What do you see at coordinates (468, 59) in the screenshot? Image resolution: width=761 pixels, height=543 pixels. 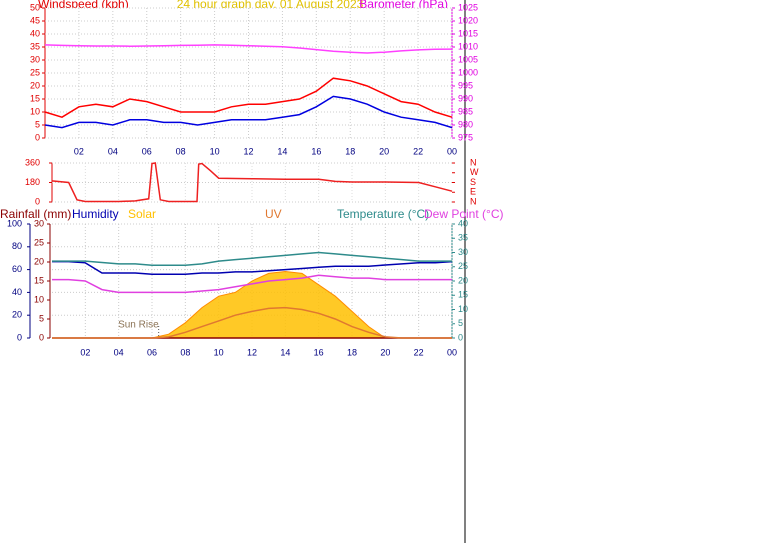 I see `y-tick-label: 1005` at bounding box center [468, 59].